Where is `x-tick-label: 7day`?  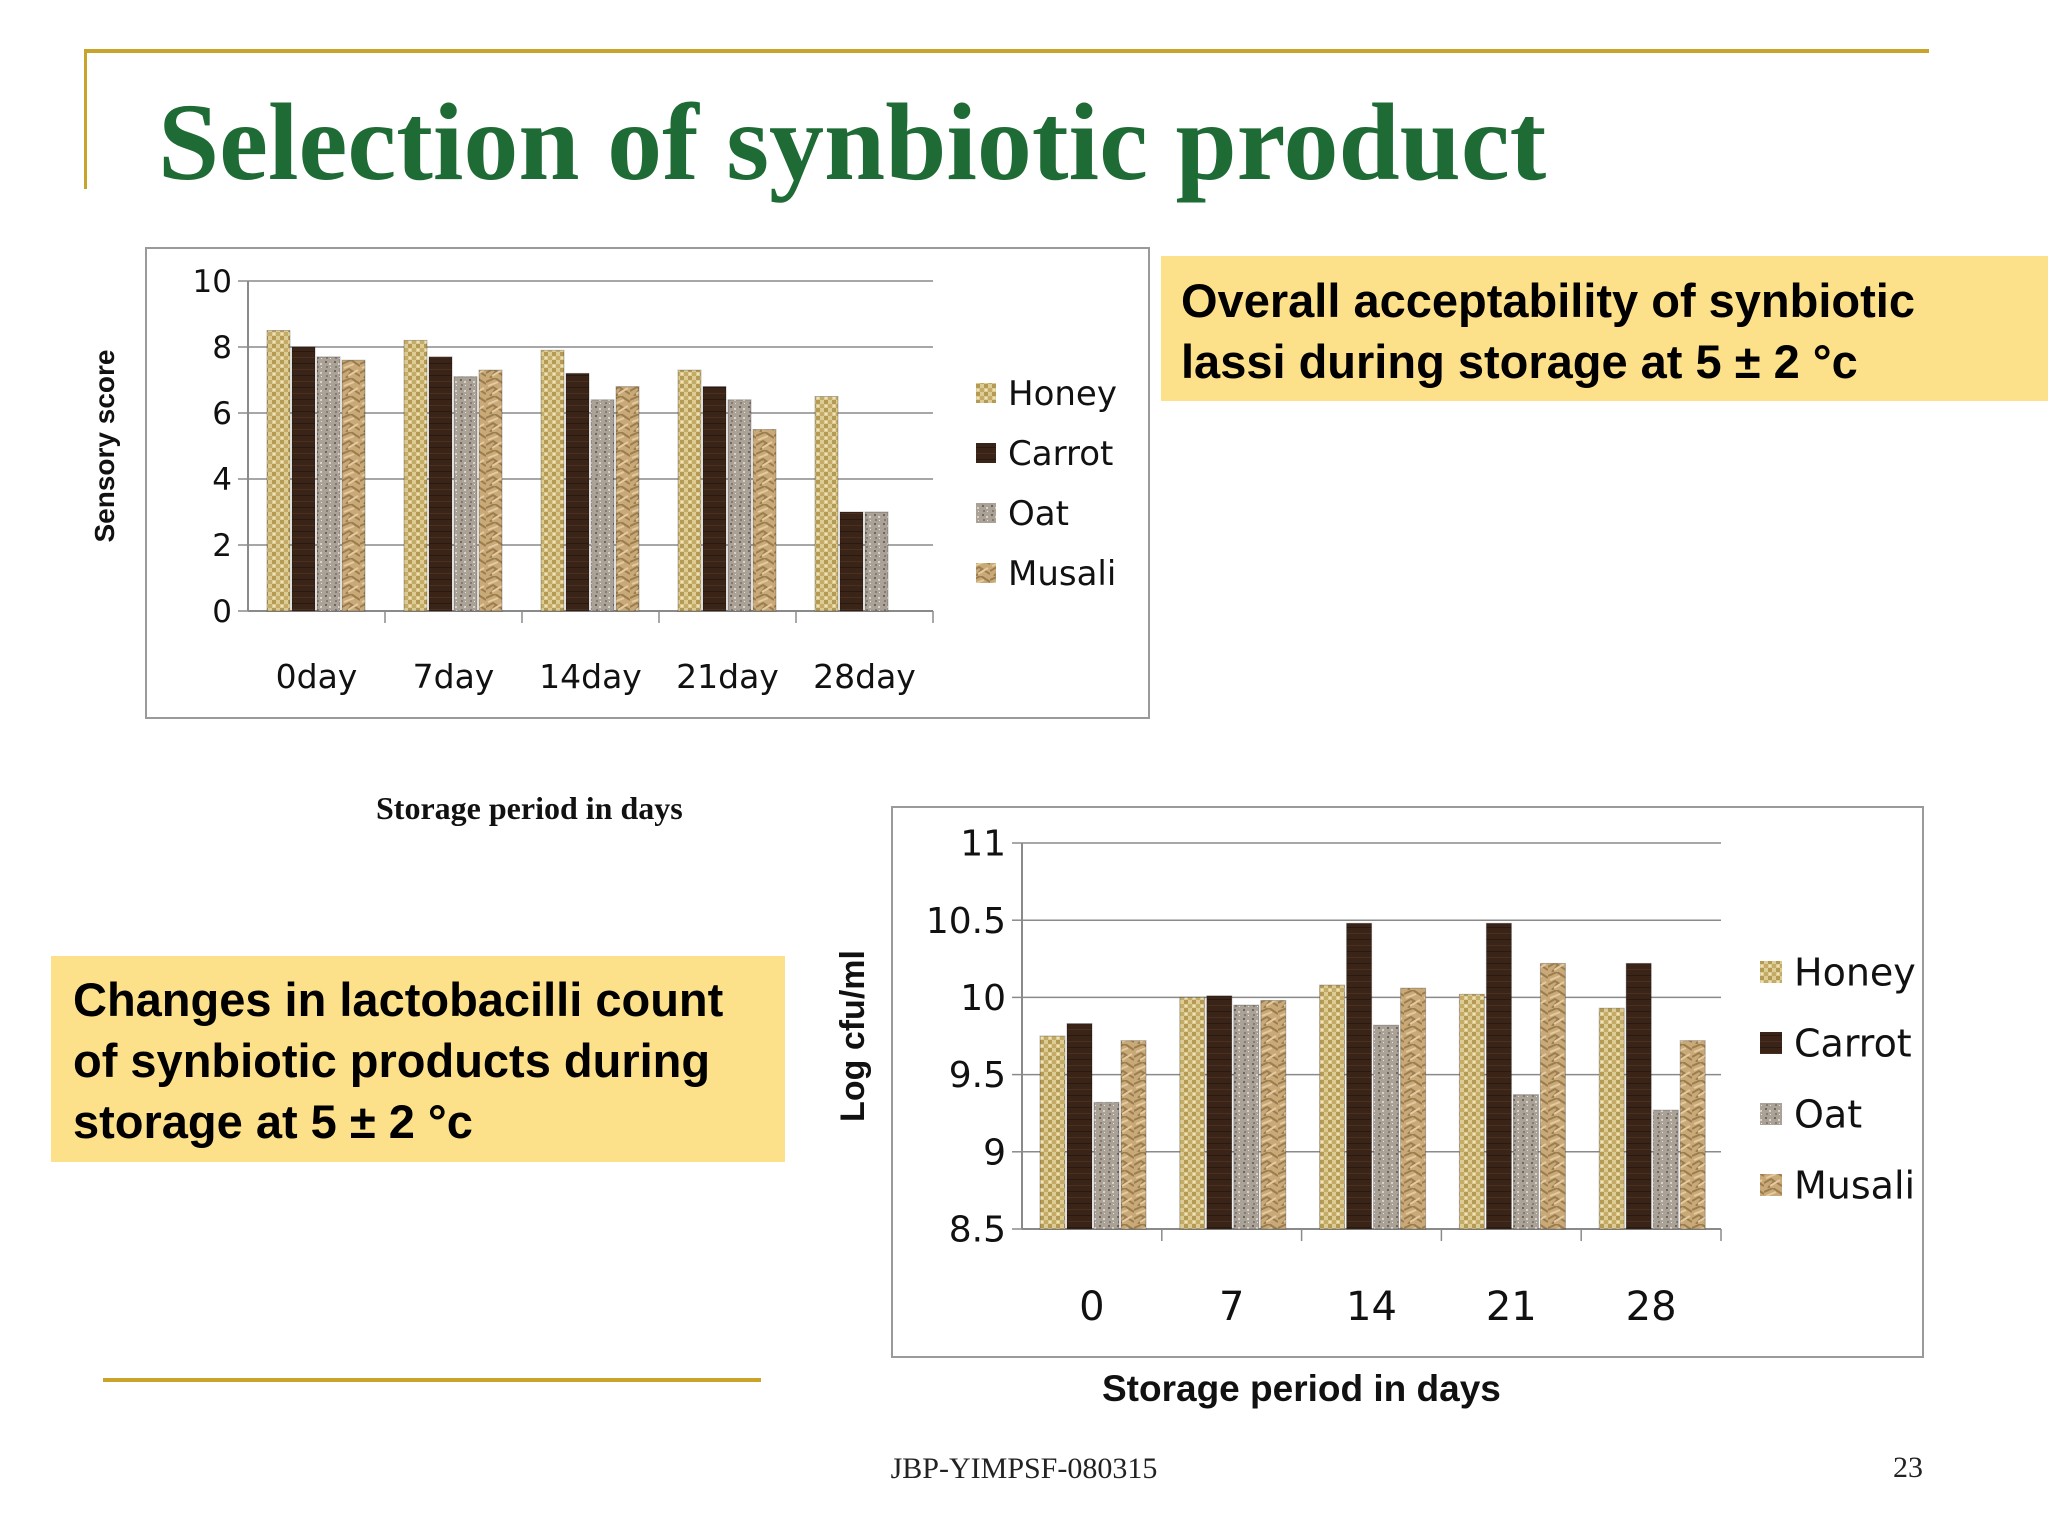 x-tick-label: 7day is located at coordinates (454, 676).